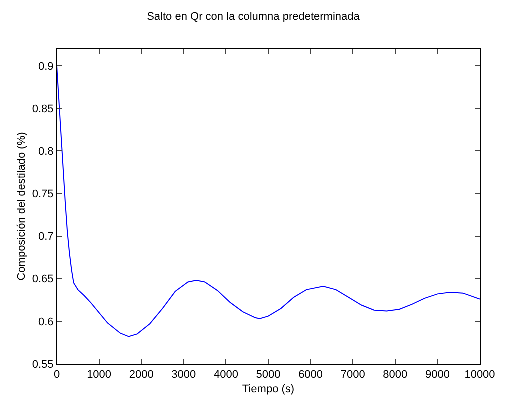 The image size is (507, 405). What do you see at coordinates (57, 375) in the screenshot?
I see `x-tick-label: 0` at bounding box center [57, 375].